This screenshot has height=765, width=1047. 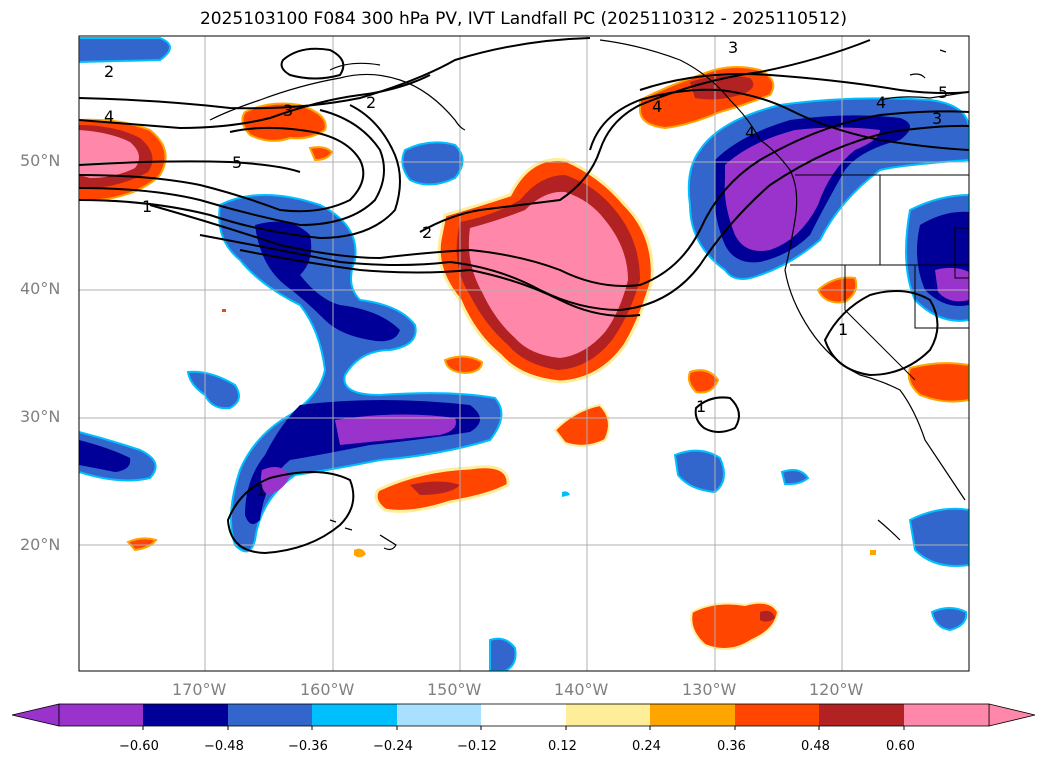 I want to click on colorbar-tick: 0.60, so click(x=900, y=746).